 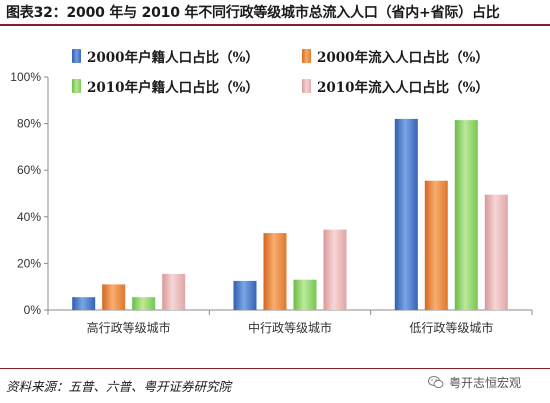 What do you see at coordinates (403, 58) in the screenshot?
I see `legend-label: 2000年流入人口占比（%）` at bounding box center [403, 58].